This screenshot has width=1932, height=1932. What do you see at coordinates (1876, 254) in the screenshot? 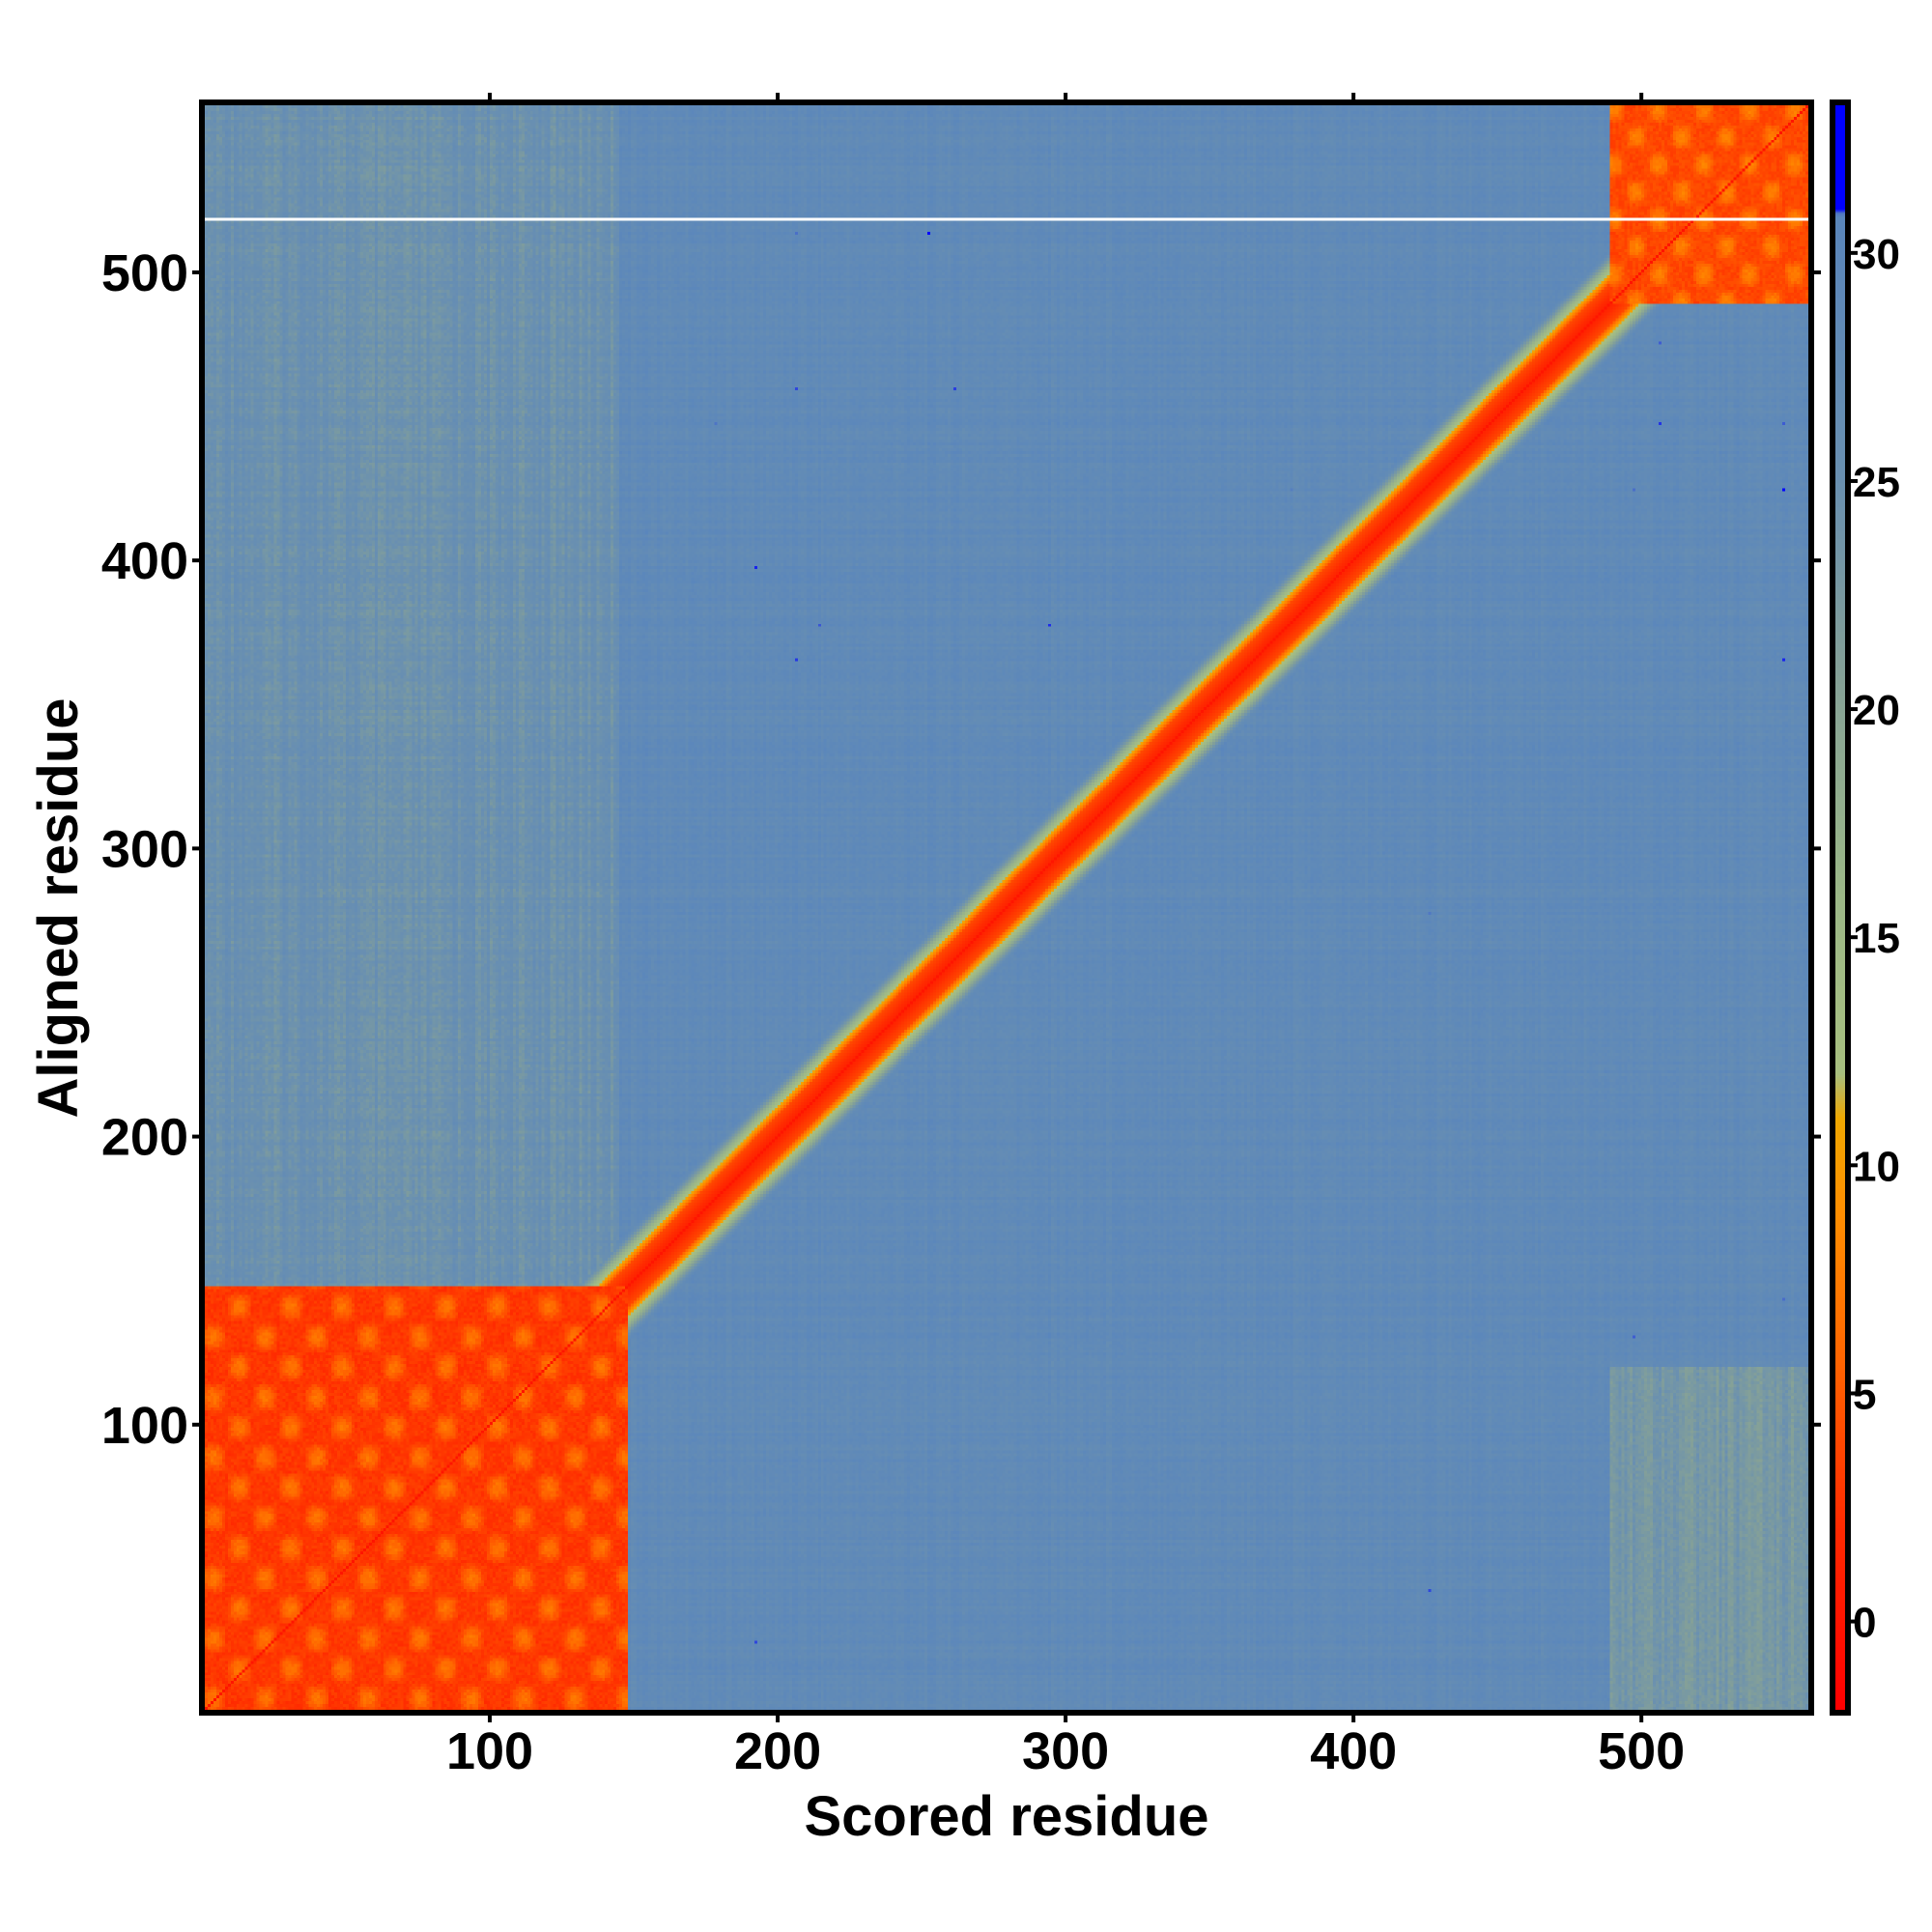
I see `colorbar-tick-label: 30` at bounding box center [1876, 254].